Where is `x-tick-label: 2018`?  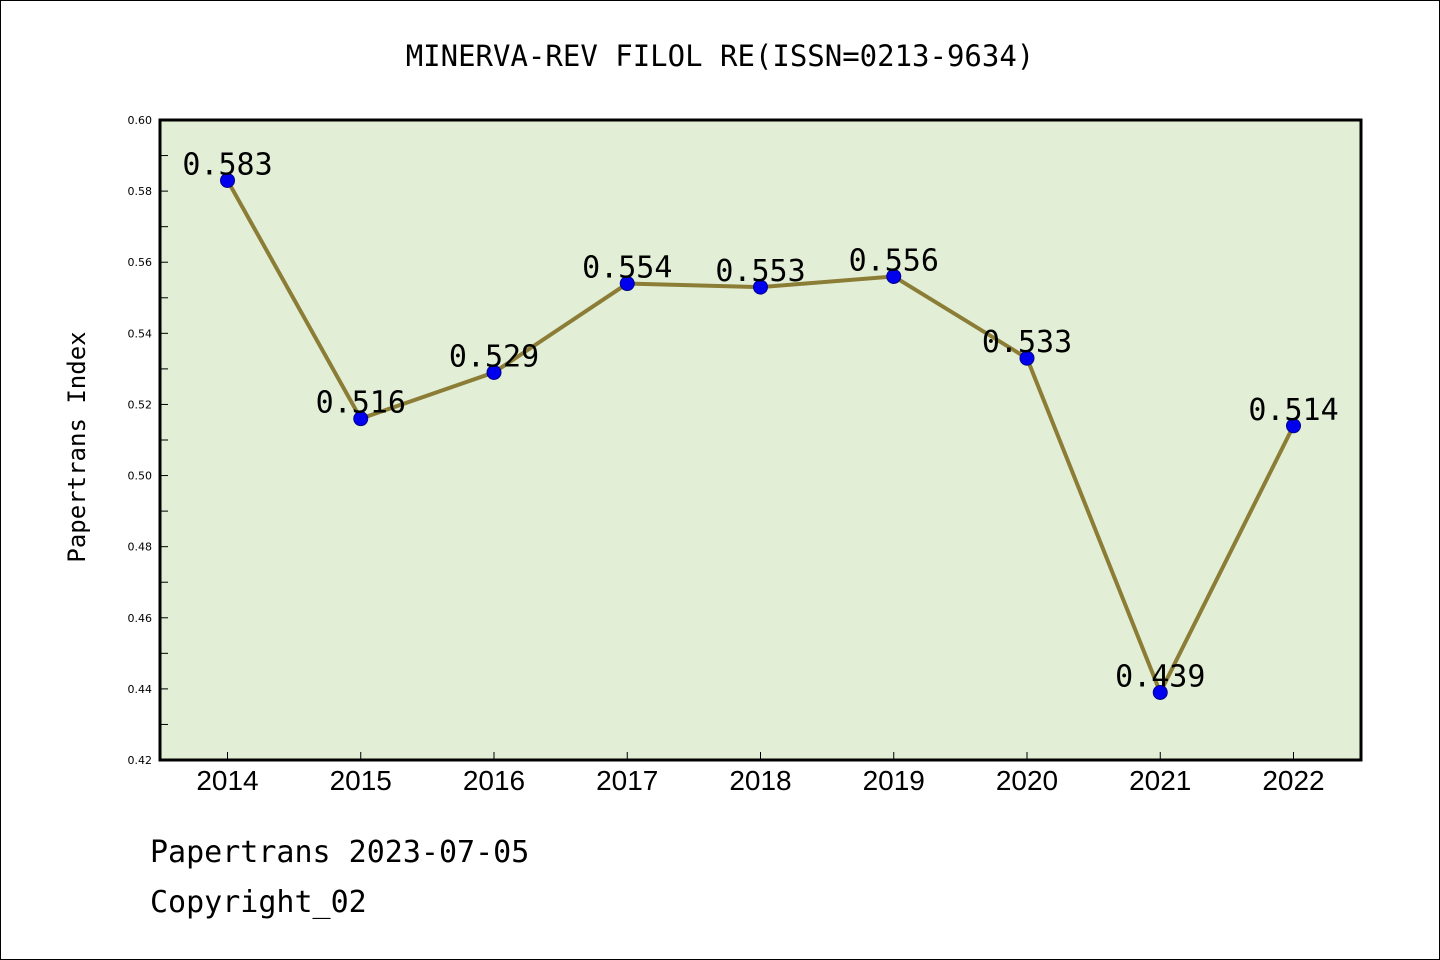 x-tick-label: 2018 is located at coordinates (760, 780).